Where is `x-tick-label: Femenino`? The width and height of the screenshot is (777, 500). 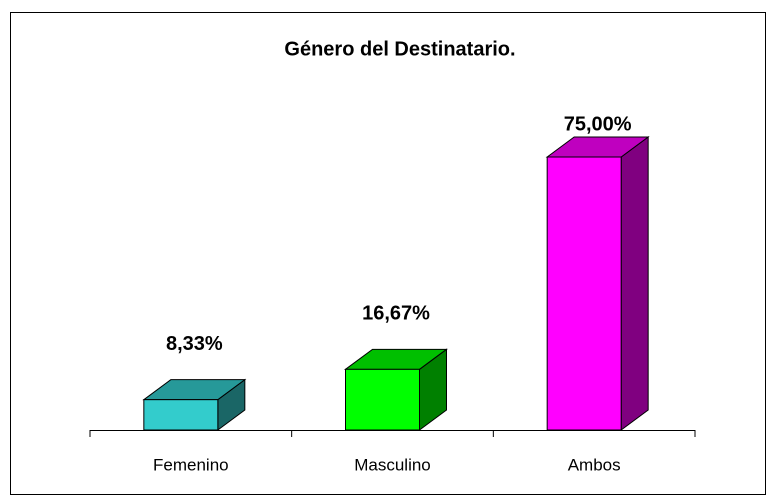
x-tick-label: Femenino is located at coordinates (191, 464).